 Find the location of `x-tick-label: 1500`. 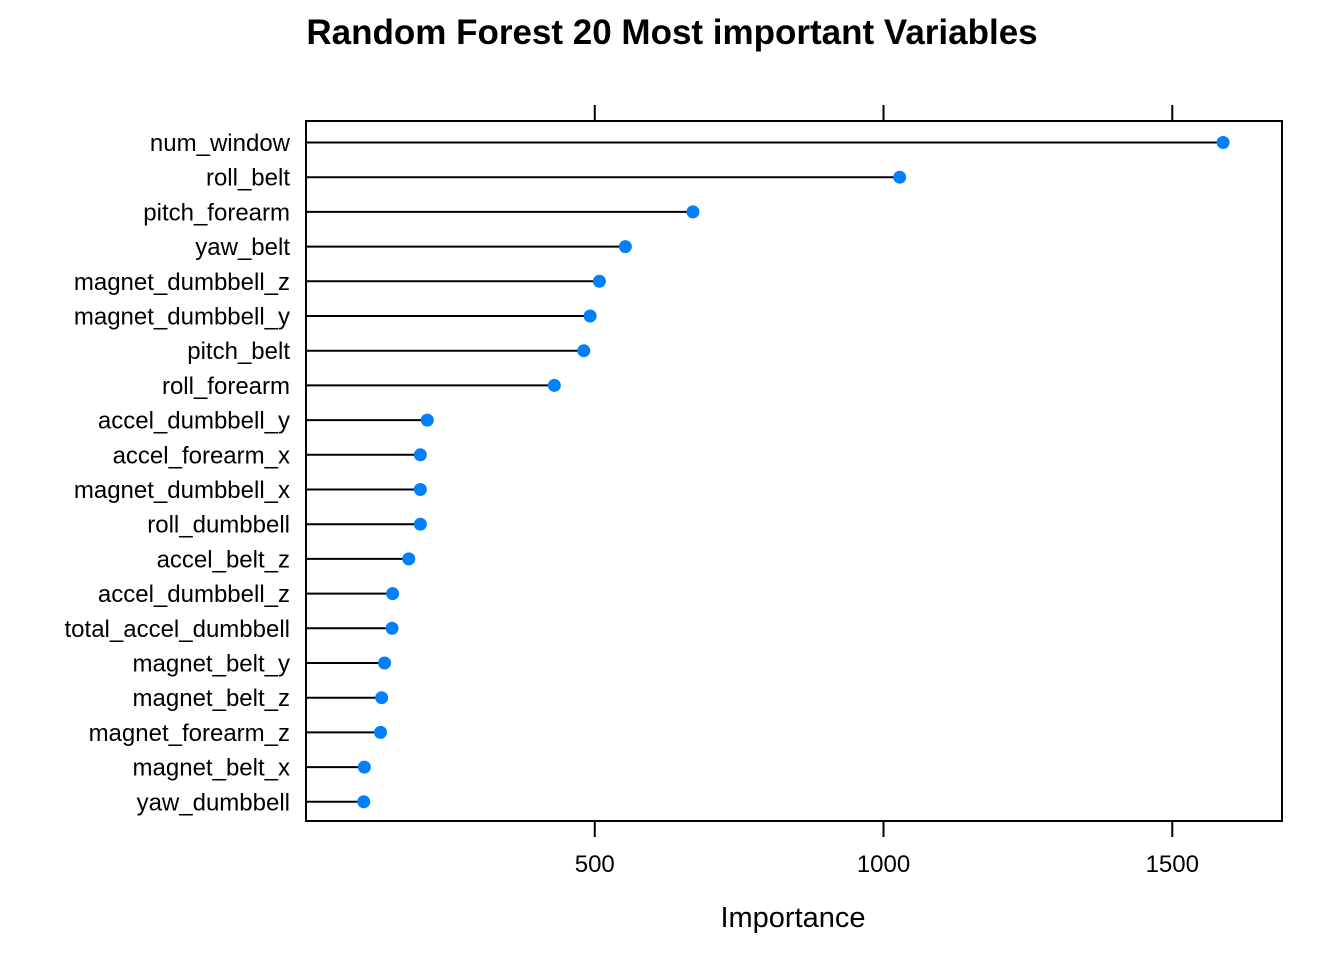

x-tick-label: 1500 is located at coordinates (1172, 864).